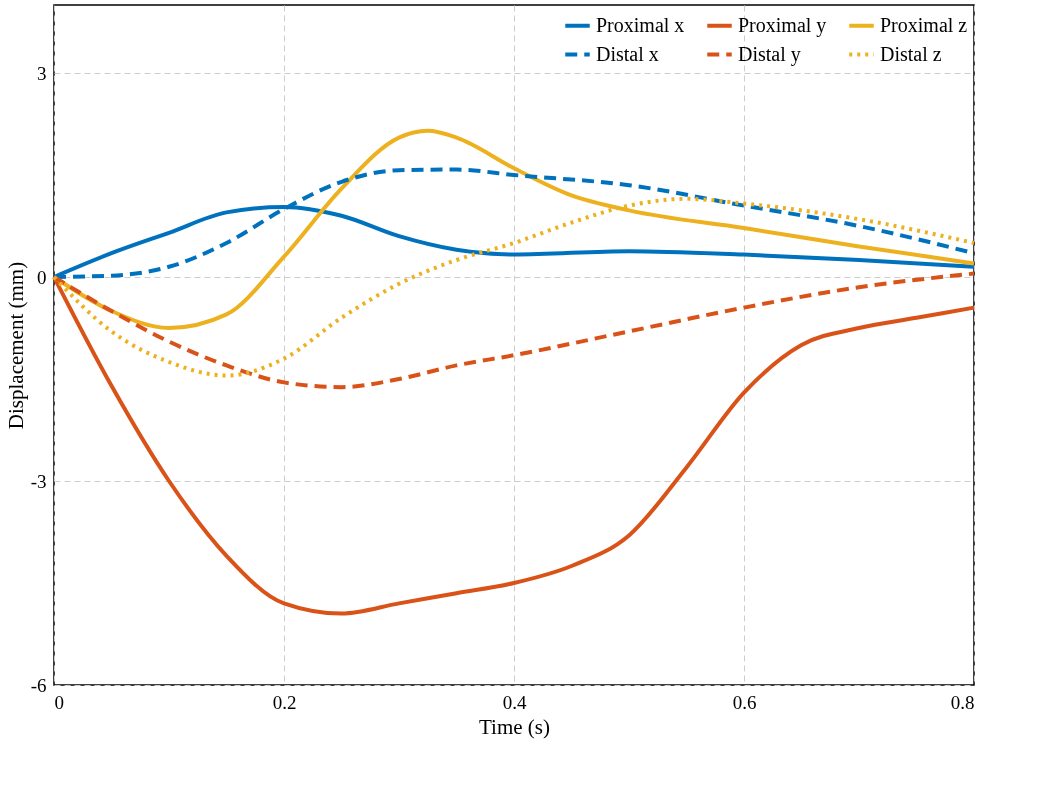 The height and width of the screenshot is (793, 1050). Describe the element at coordinates (284, 702) in the screenshot. I see `x-tick-label: 0.2` at that location.